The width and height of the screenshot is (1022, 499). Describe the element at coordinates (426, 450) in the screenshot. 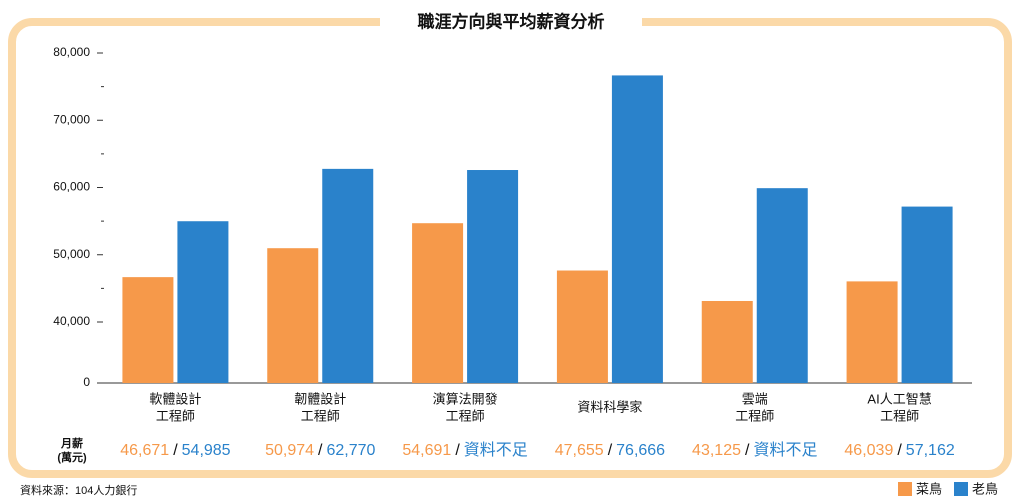

I see `value-label: 54,691` at that location.